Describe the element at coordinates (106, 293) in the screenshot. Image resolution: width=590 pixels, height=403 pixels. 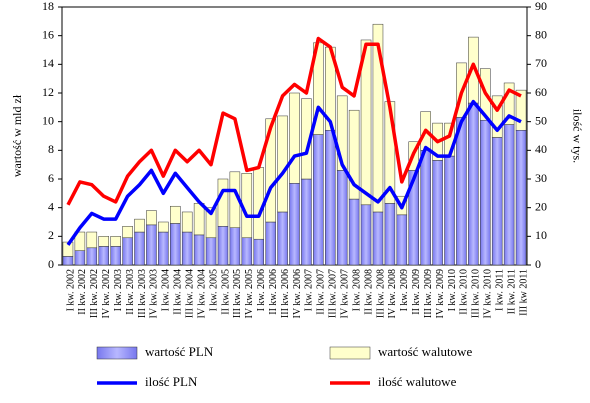
I see `x-tick-label: IV kw. 2002` at that location.